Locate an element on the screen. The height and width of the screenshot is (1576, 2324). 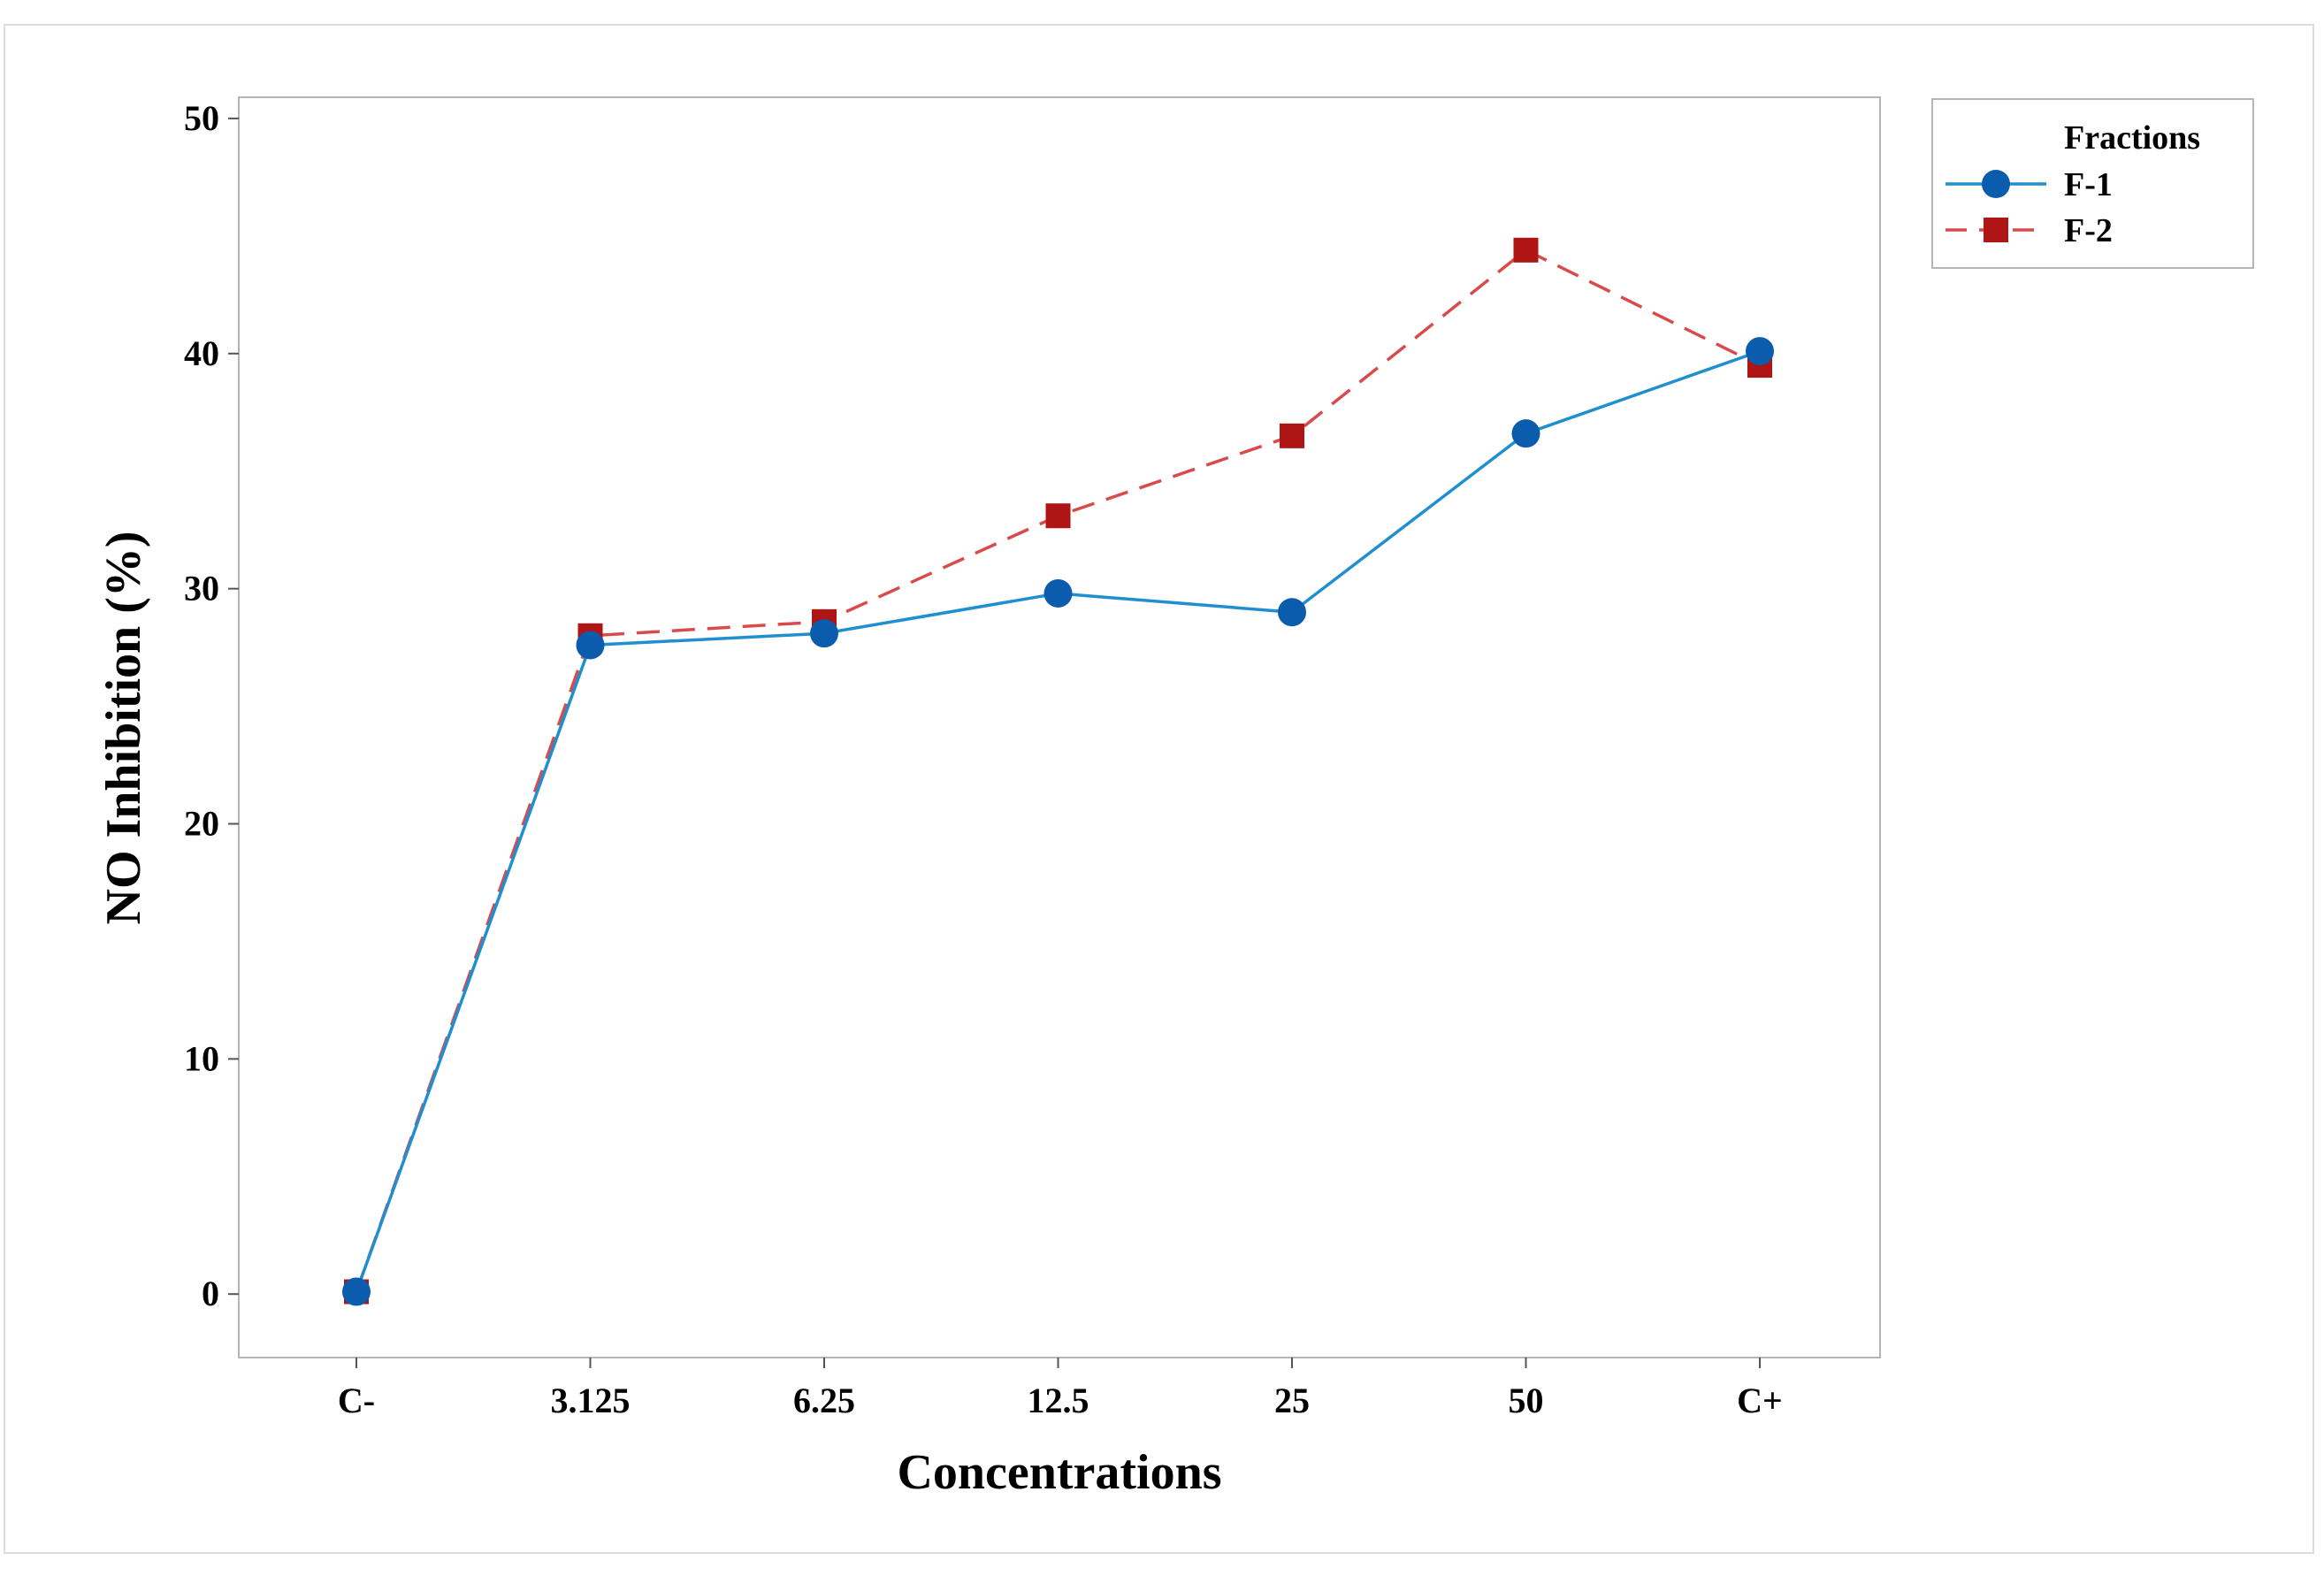
x-tick-label: 12.5 is located at coordinates (1058, 1400).